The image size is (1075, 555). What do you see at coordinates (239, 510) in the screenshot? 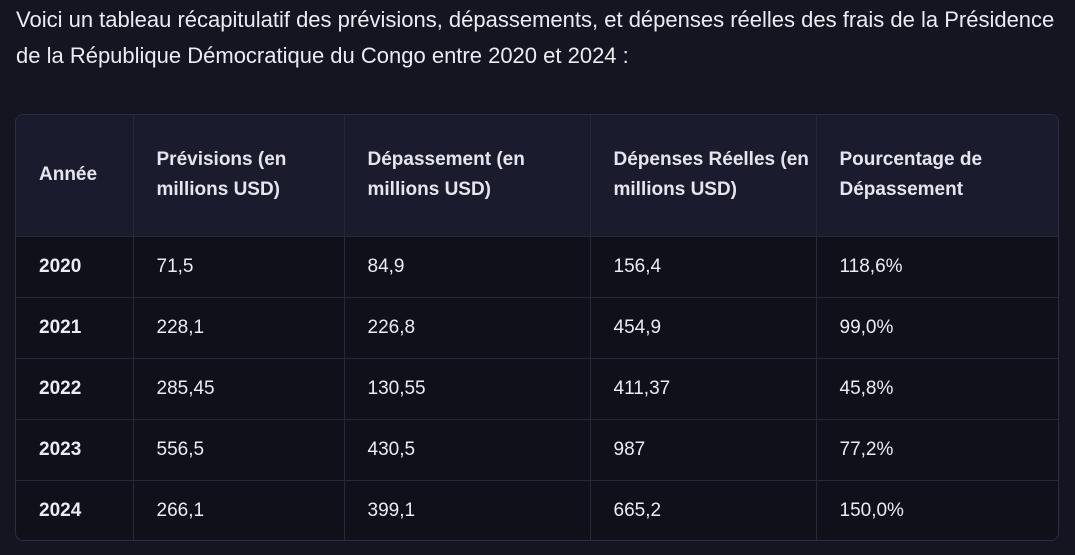
I see `cell-previsions: 266,1` at bounding box center [239, 510].